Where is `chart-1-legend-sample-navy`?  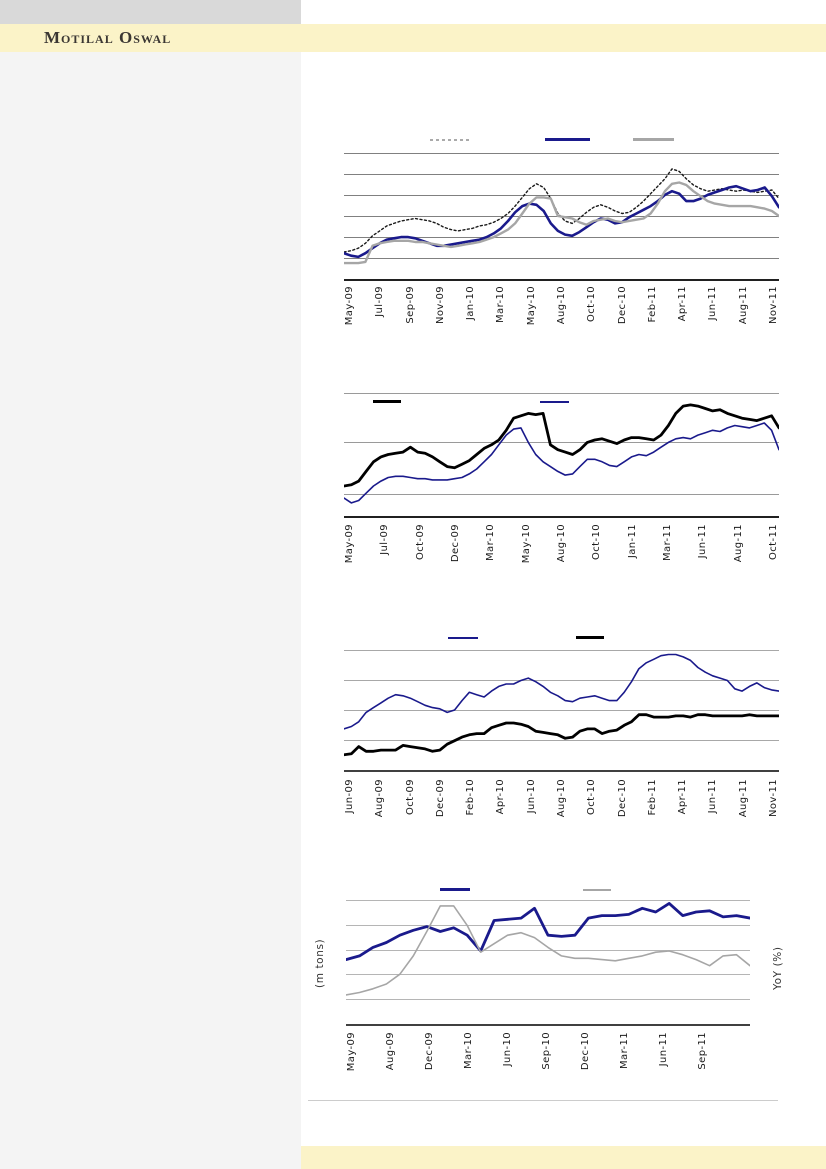 chart-1-legend-sample-navy is located at coordinates (567, 139).